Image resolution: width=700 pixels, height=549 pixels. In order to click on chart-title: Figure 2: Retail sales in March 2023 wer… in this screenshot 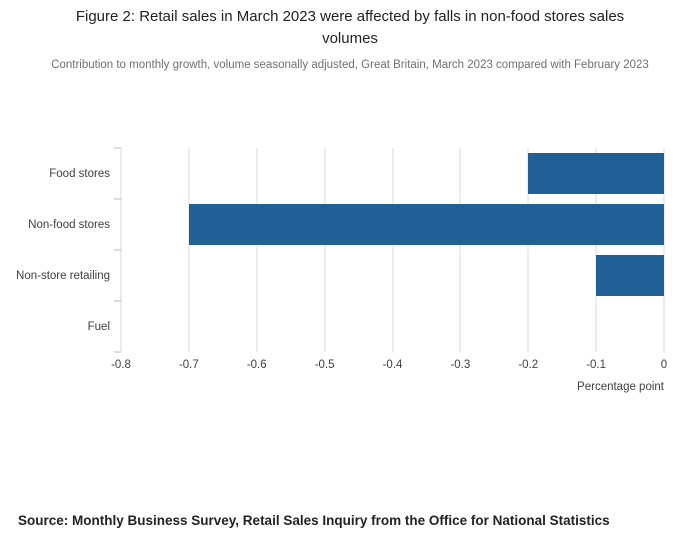, I will do `click(350, 27)`.